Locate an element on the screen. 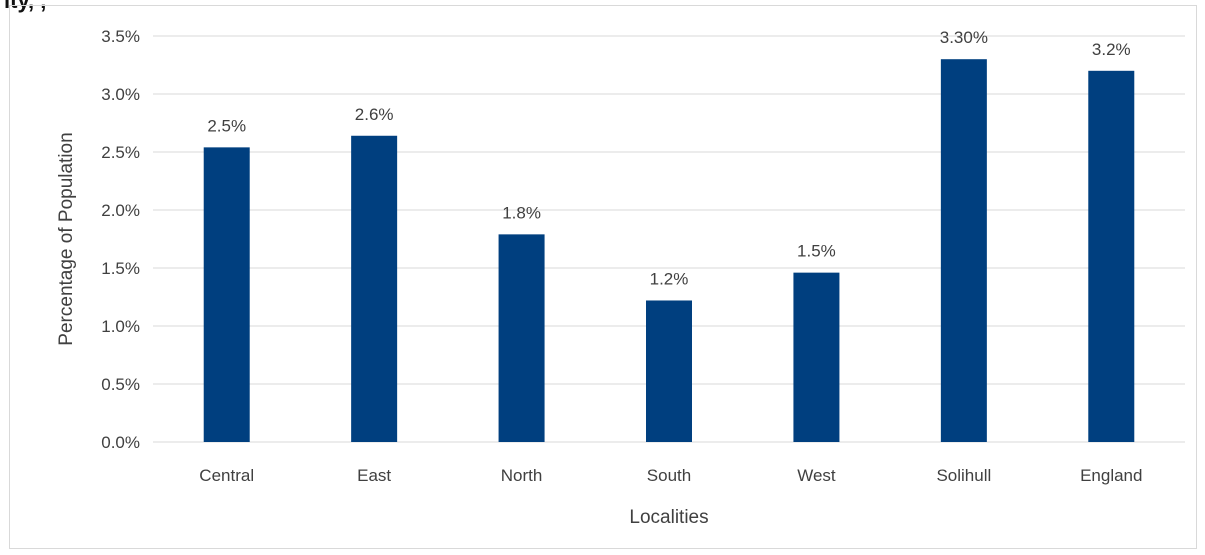 The height and width of the screenshot is (555, 1205). x-axis-ticks: Central East North South West Solihull England is located at coordinates (670, 475).